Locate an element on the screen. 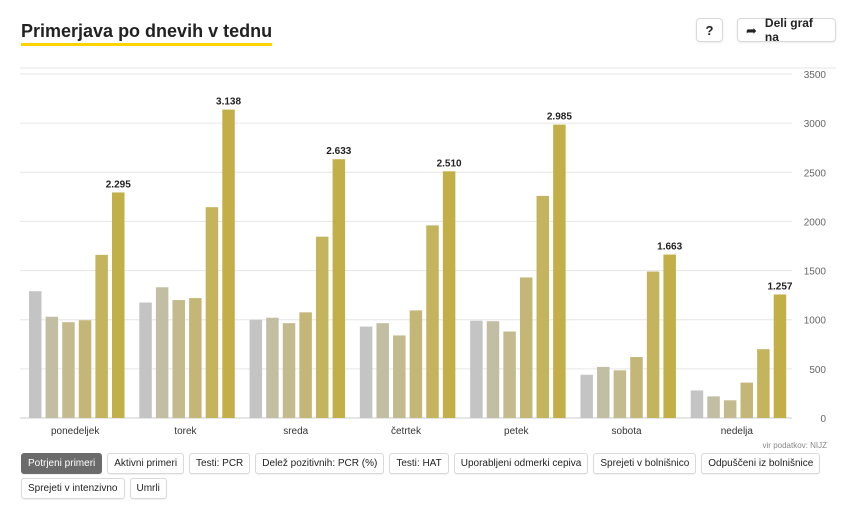 This screenshot has width=864, height=527. metric-button: Testi: PCR is located at coordinates (220, 463).